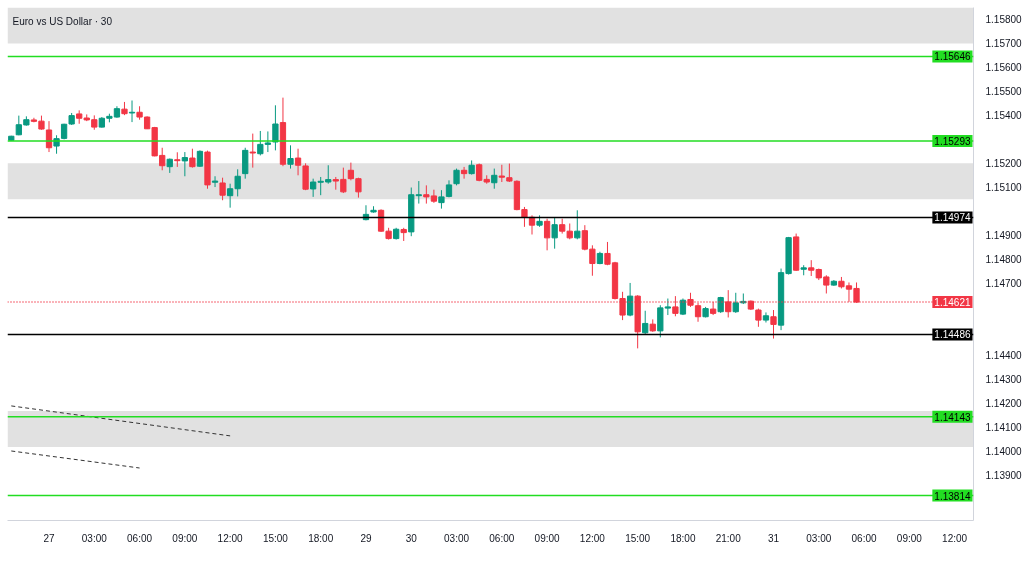 The height and width of the screenshot is (582, 1024). I want to click on ref-line-label: 1.13814, so click(952, 496).